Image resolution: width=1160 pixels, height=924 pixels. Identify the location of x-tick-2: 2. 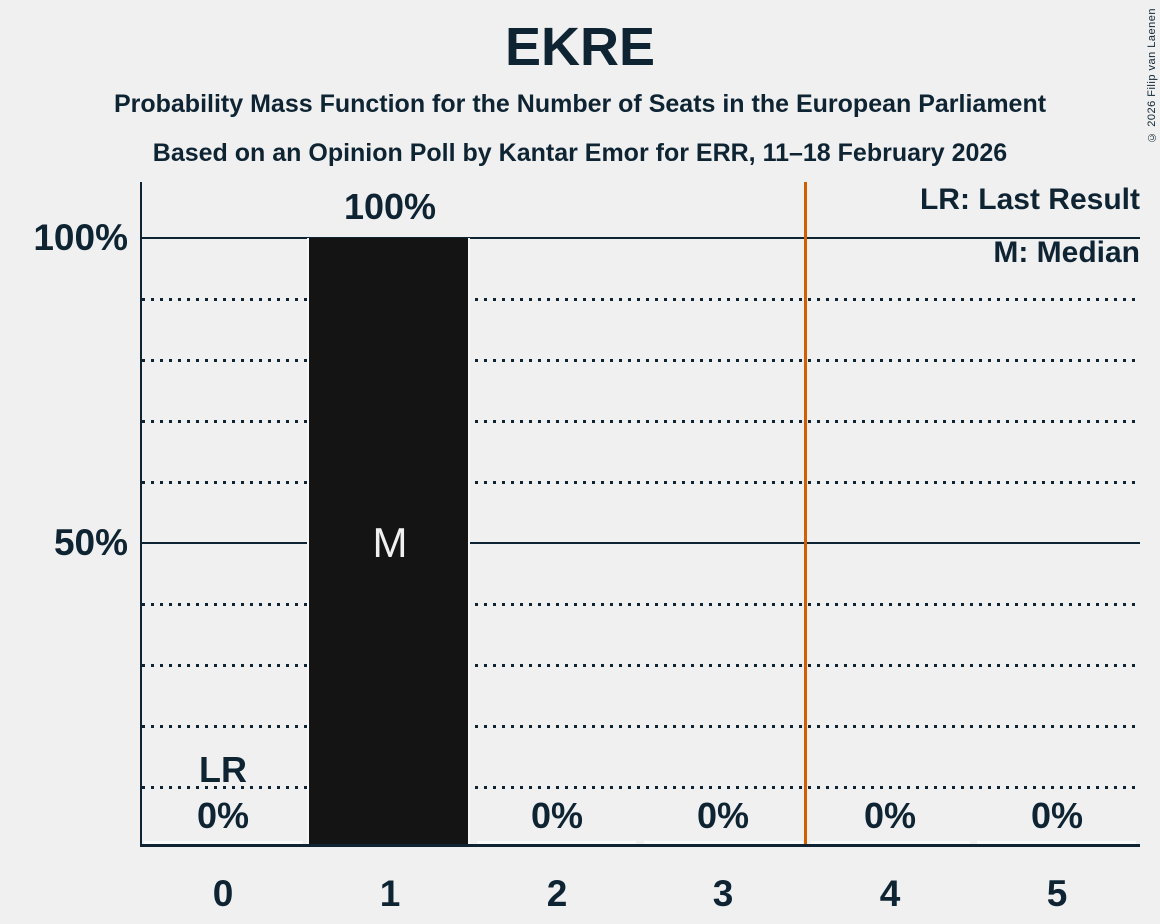
(557, 893).